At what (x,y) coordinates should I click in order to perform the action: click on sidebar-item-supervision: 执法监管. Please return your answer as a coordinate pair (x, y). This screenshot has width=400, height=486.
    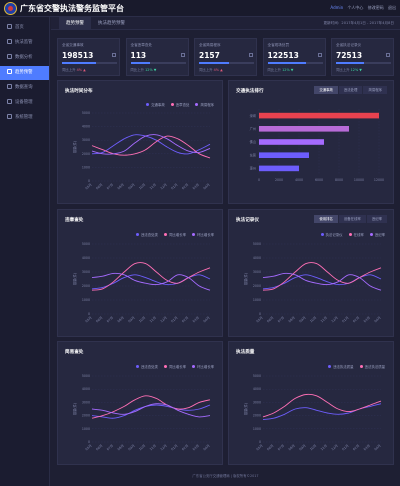
    Looking at the image, I should click on (24, 43).